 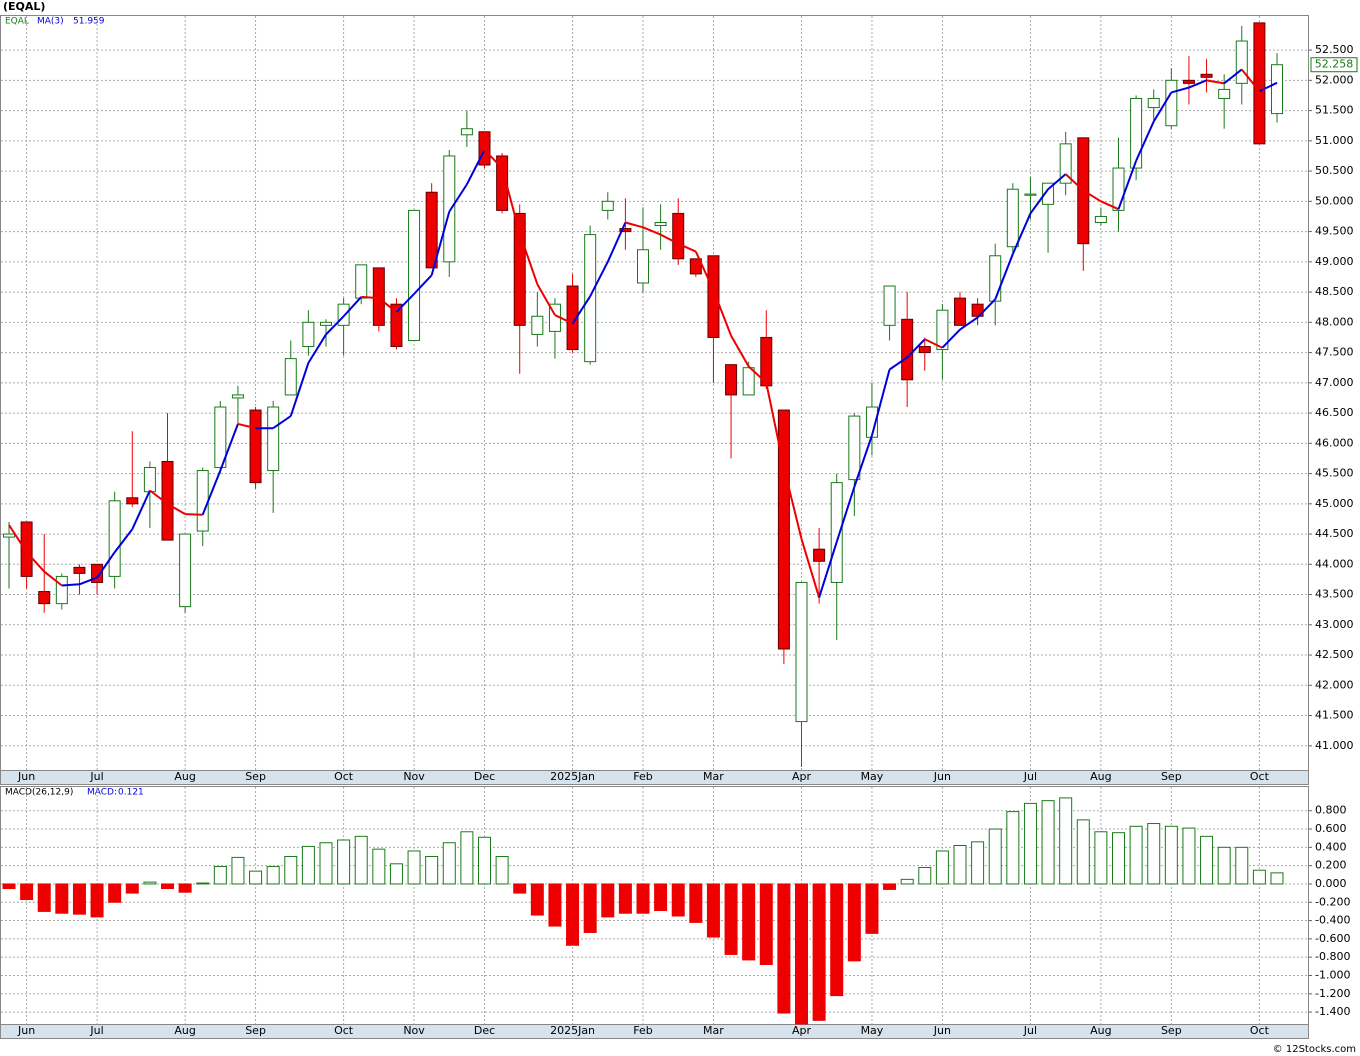 What do you see at coordinates (642, 776) in the screenshot?
I see `x-tick-label: Feb` at bounding box center [642, 776].